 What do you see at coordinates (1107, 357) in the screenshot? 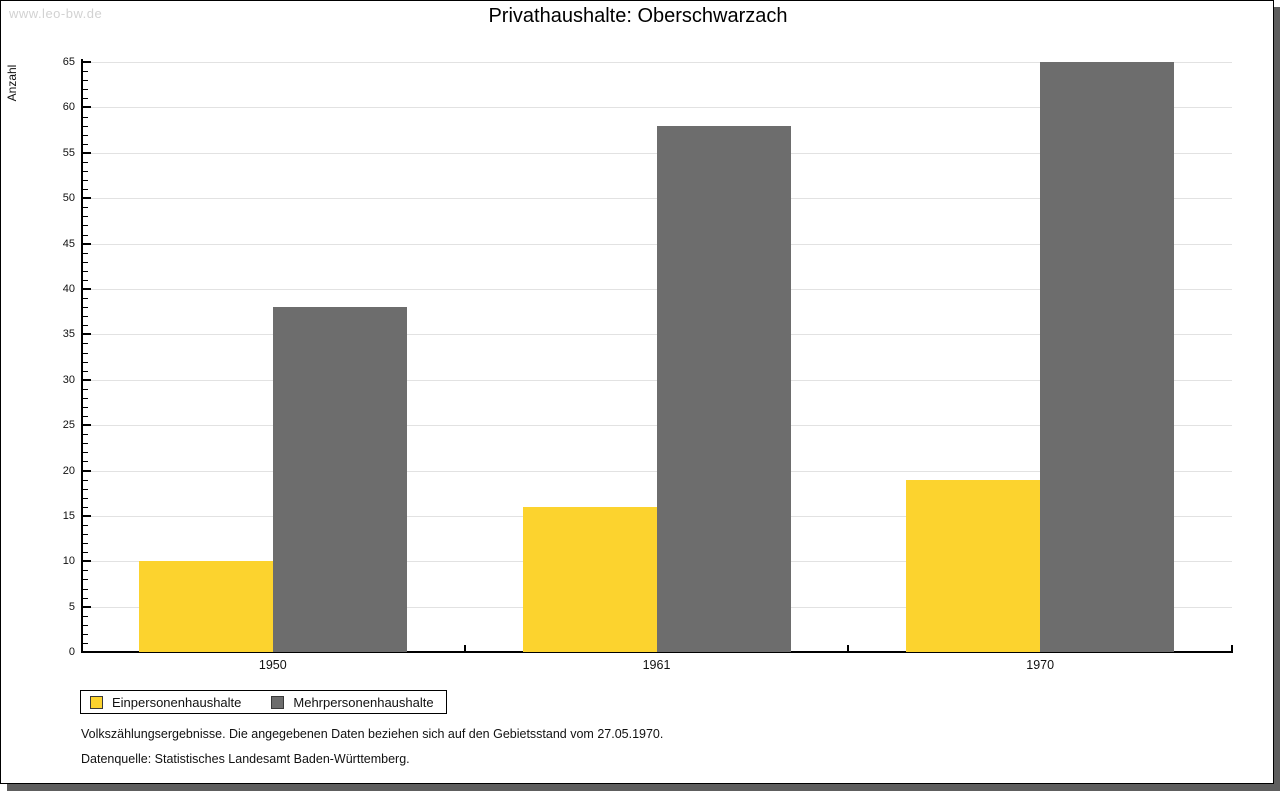
I see `bar-mehrpersonenhaushalte-1970` at bounding box center [1107, 357].